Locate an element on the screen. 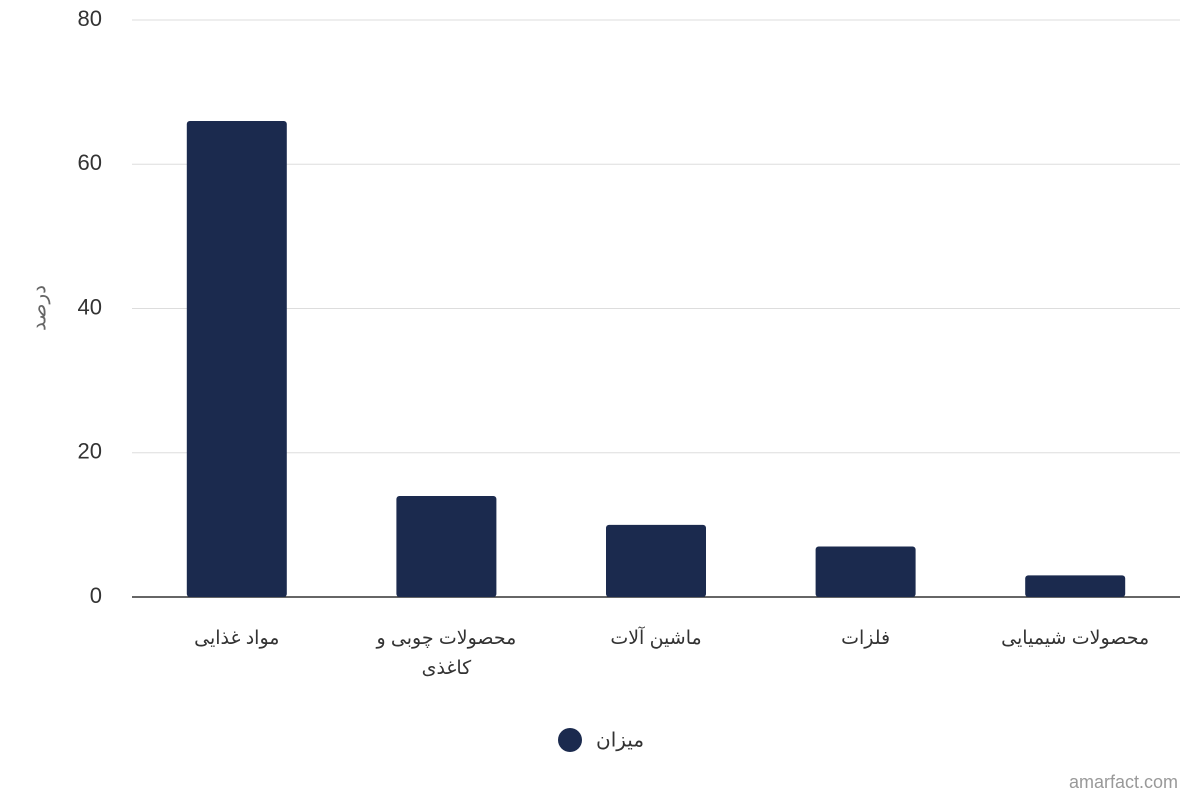  y-tick-label: 40 is located at coordinates (90, 306).